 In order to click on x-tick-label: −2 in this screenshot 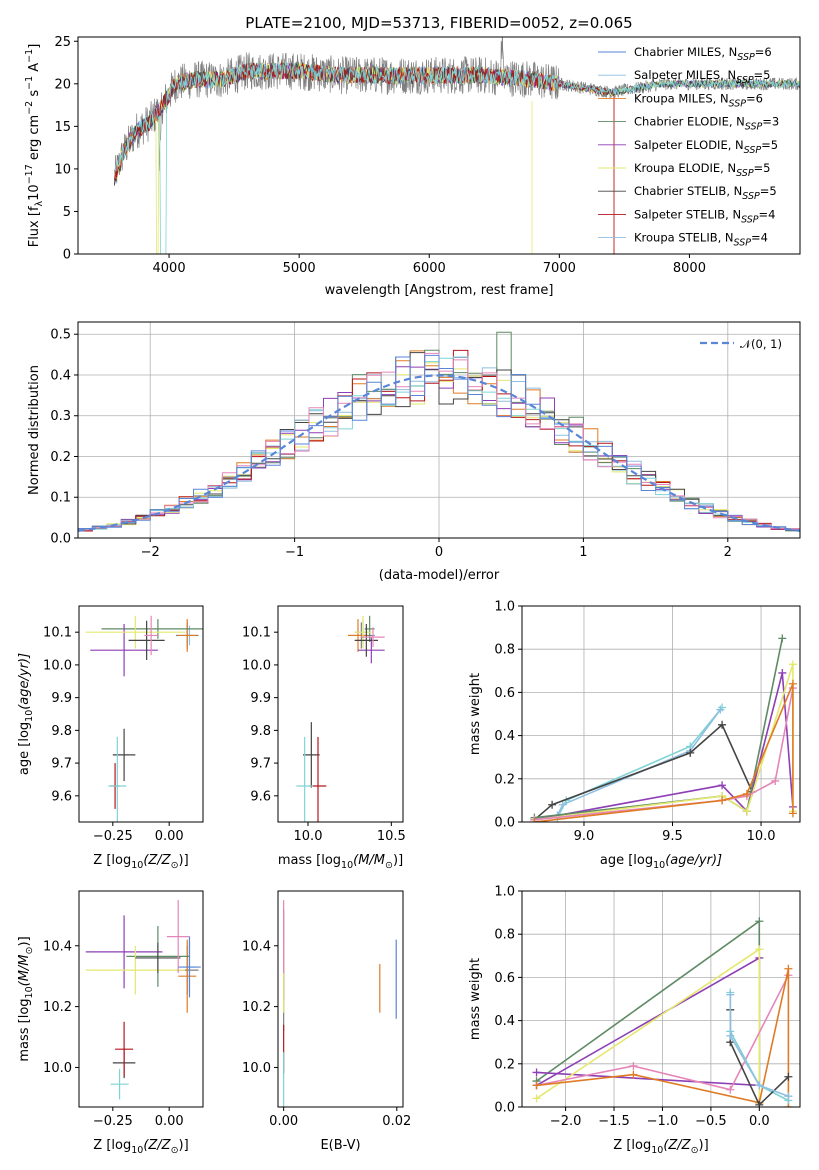, I will do `click(150, 552)`.